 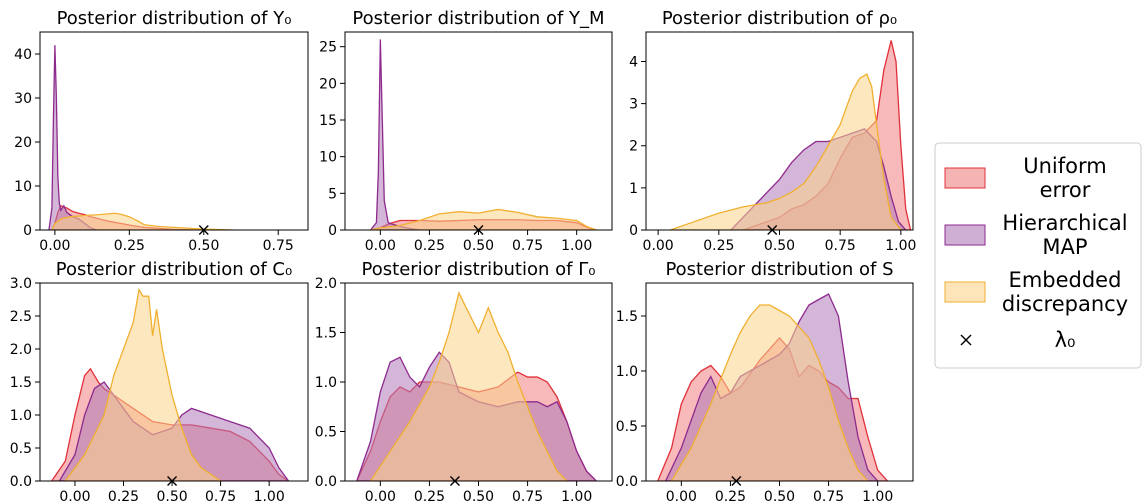 I want to click on panel-title: Posterior distribution of Y₀, so click(x=174, y=18).